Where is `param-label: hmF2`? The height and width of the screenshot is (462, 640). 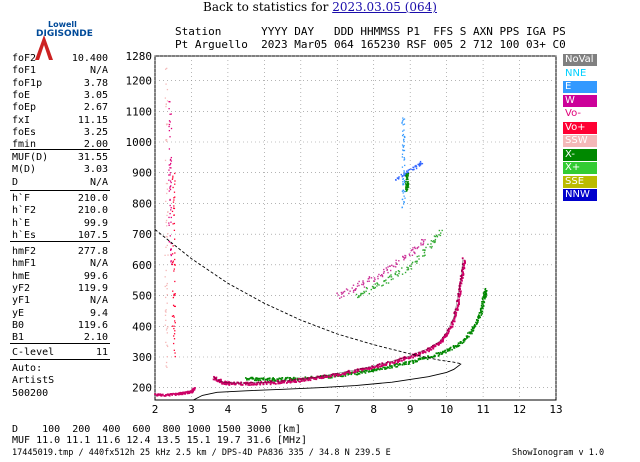 param-label: hmF2 is located at coordinates (24, 251).